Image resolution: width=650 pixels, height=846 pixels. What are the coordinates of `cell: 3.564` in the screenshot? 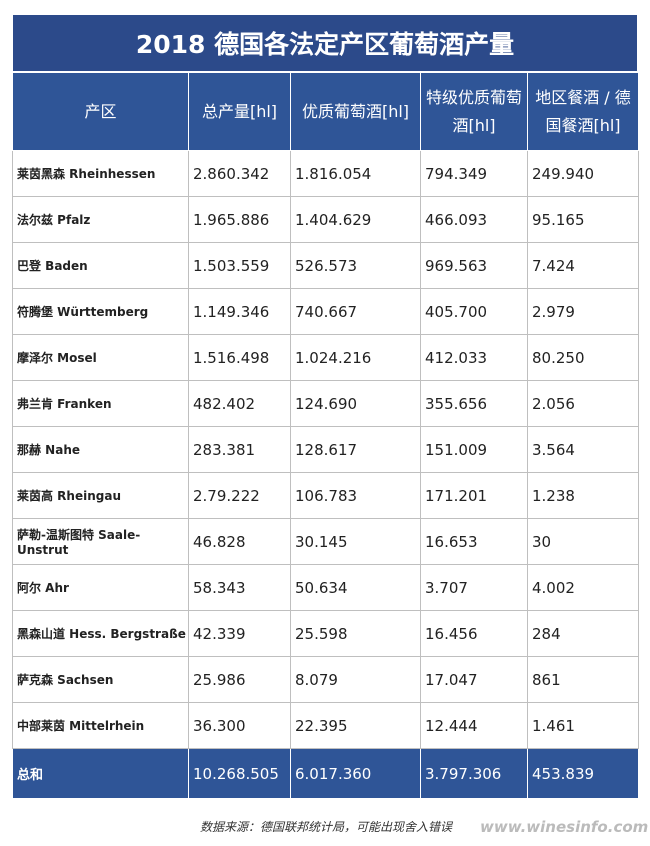 It's located at (583, 449).